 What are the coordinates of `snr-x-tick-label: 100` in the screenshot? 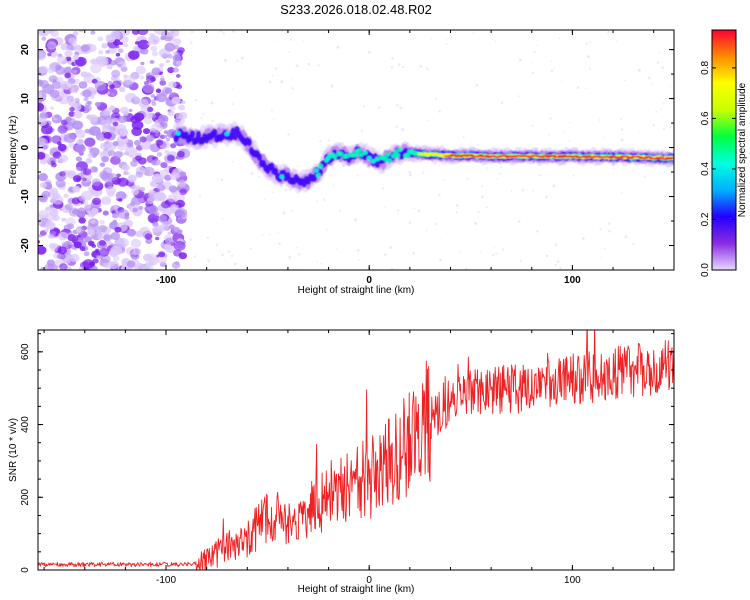 It's located at (572, 580).